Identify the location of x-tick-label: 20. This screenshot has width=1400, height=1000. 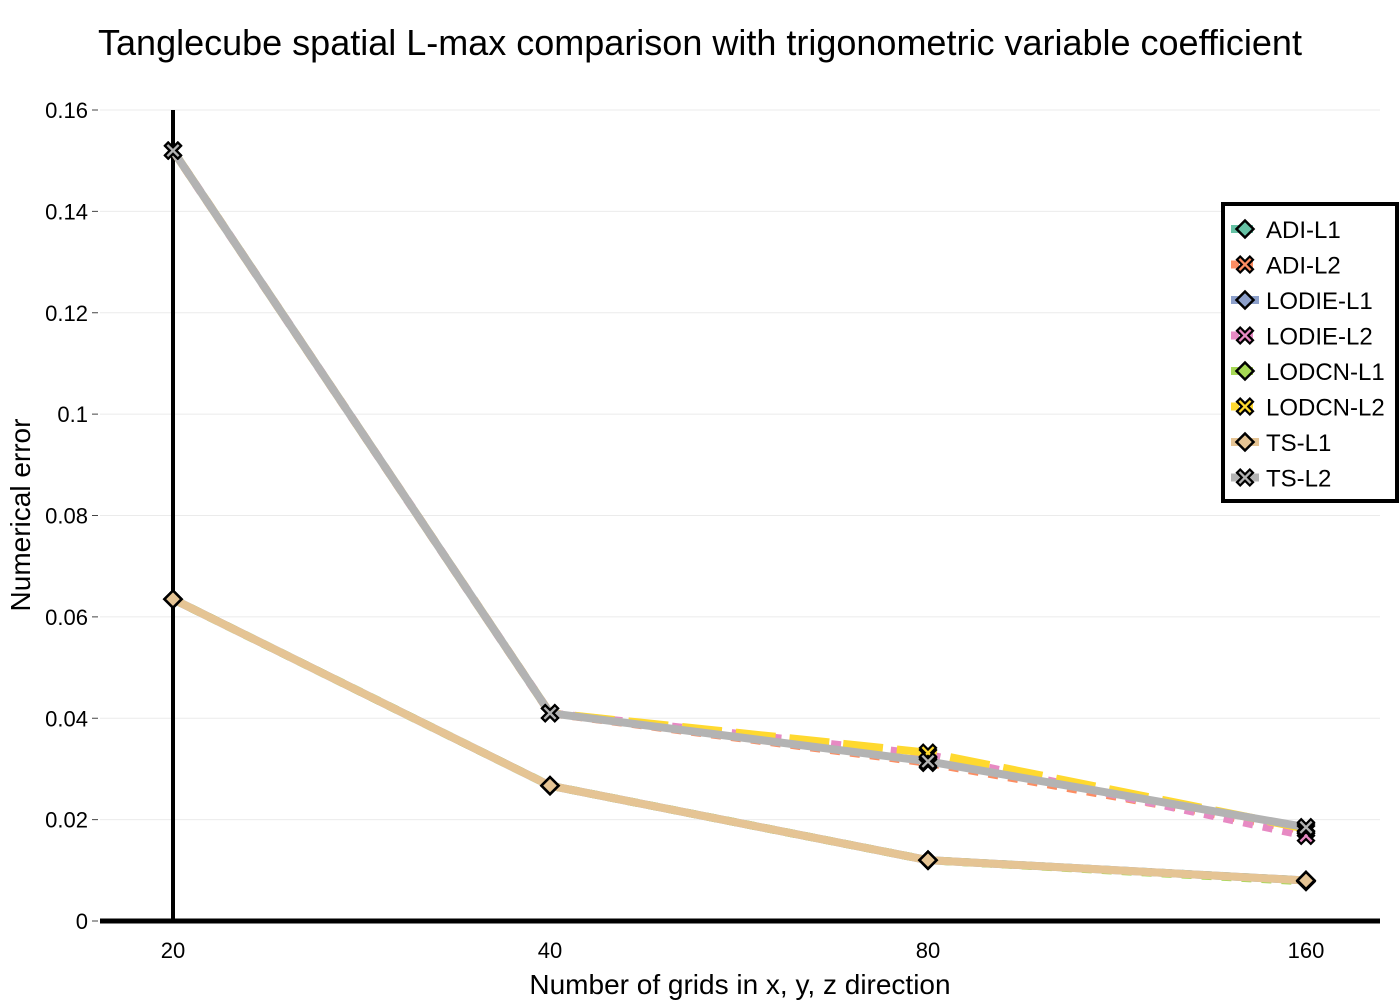
(173, 950).